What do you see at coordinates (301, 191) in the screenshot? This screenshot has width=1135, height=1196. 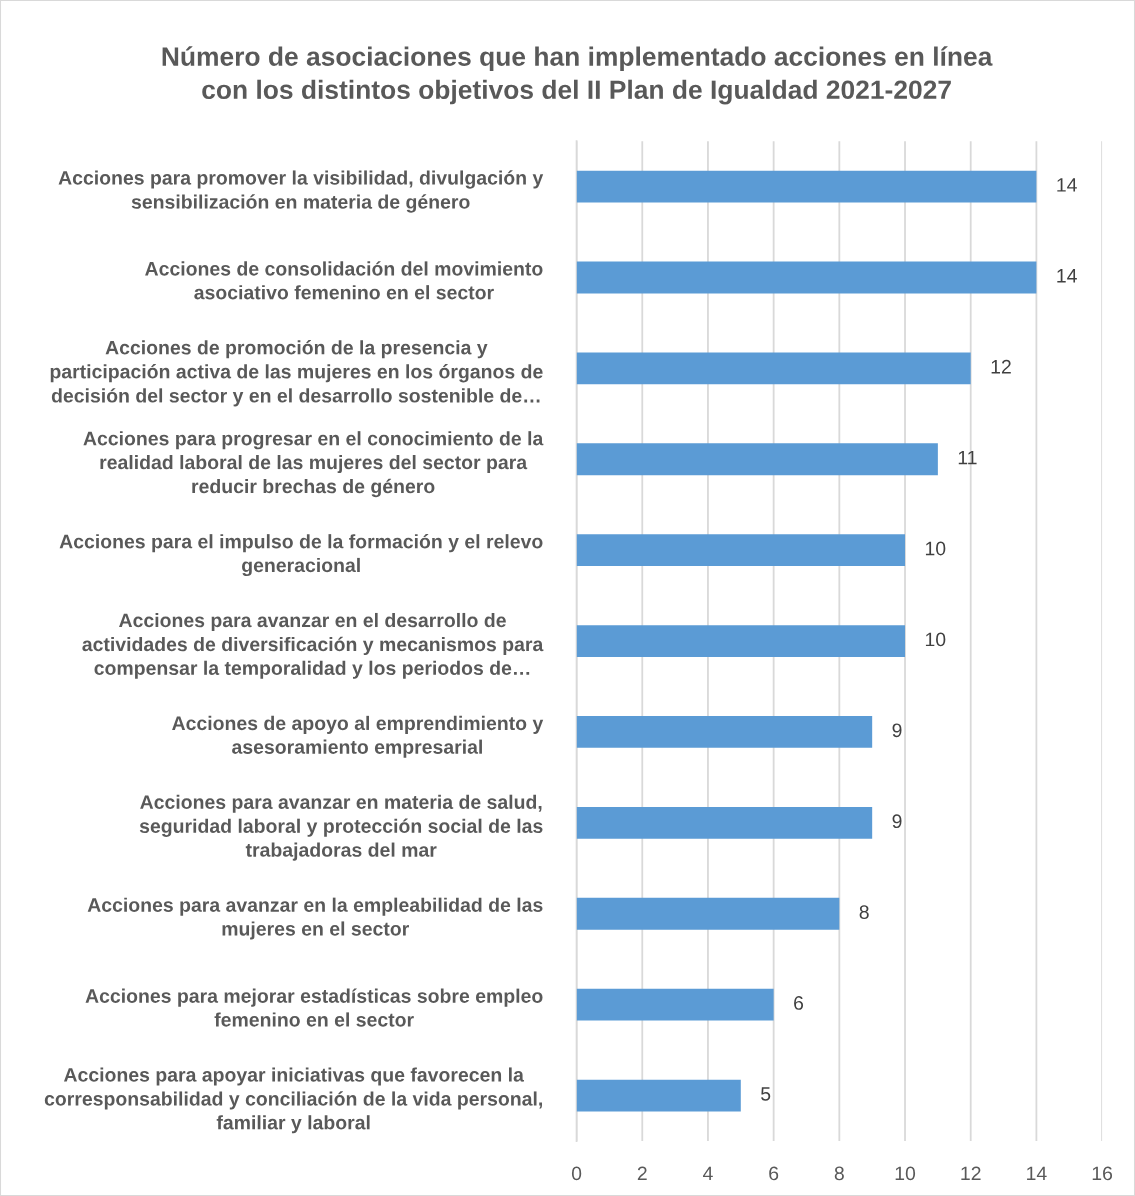 I see `y-tick-label: Acciones para promover la visibilidad, divulgación y sensibilización en materia de género` at bounding box center [301, 191].